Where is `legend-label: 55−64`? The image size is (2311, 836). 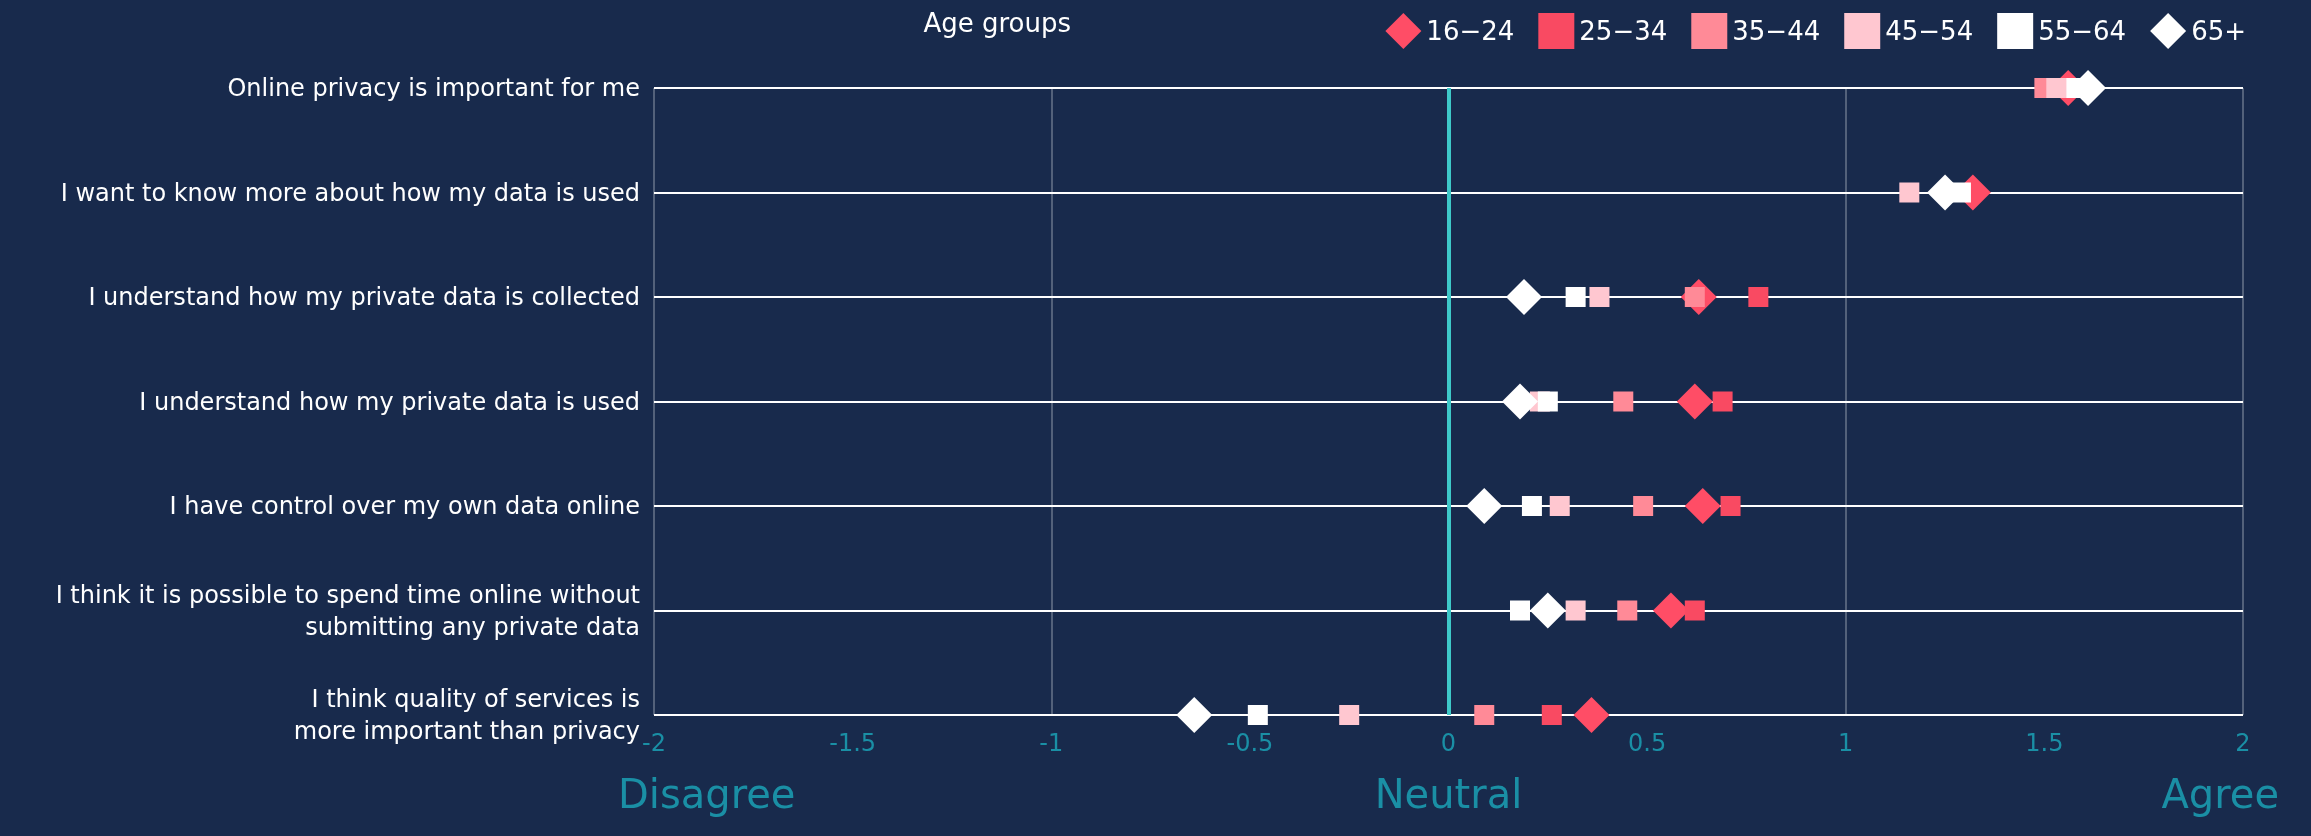
legend-label: 55−64 is located at coordinates (2082, 31).